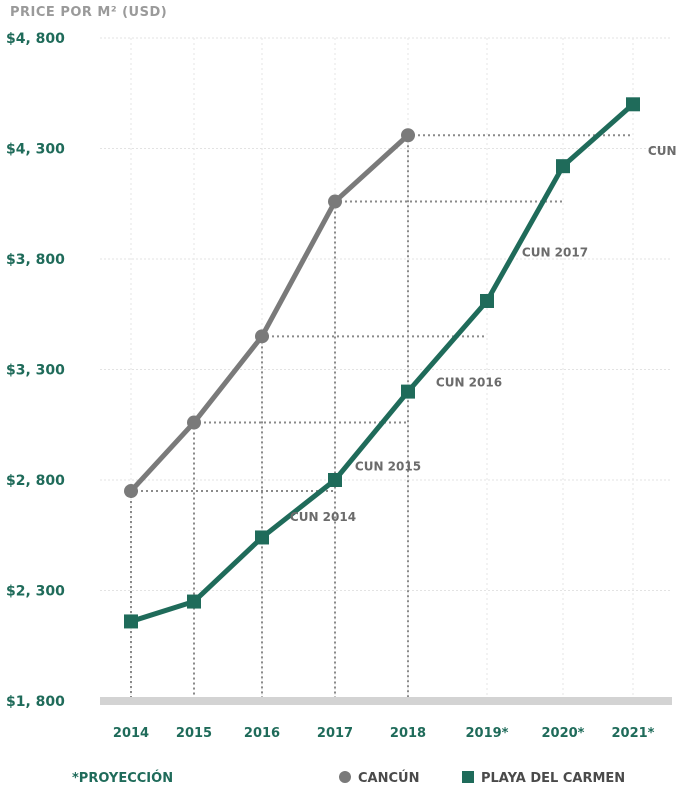  I want to click on annotation-label: CUN 2015, so click(388, 467).